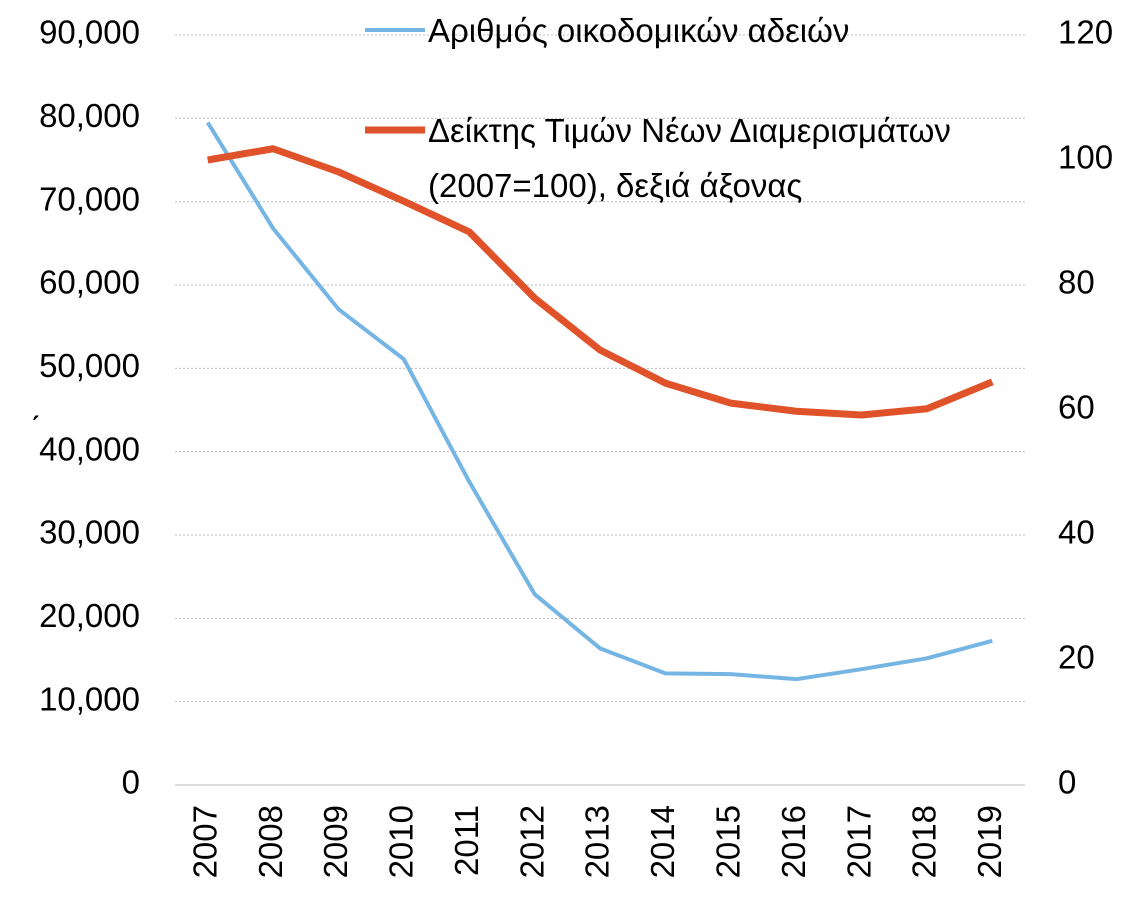  I want to click on y-tick-label: 40,000, so click(89, 448).